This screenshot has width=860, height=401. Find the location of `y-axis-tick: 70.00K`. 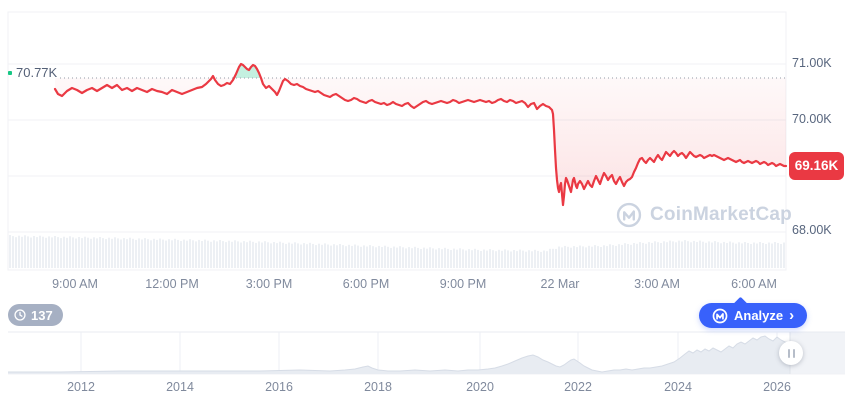

y-axis-tick: 70.00K is located at coordinates (812, 119).